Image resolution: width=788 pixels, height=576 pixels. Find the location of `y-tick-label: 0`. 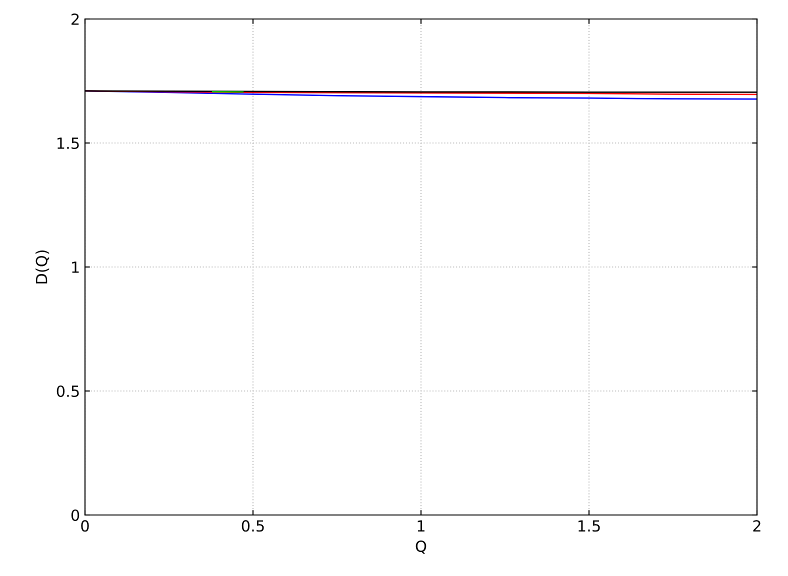

y-tick-label: 0 is located at coordinates (75, 515).